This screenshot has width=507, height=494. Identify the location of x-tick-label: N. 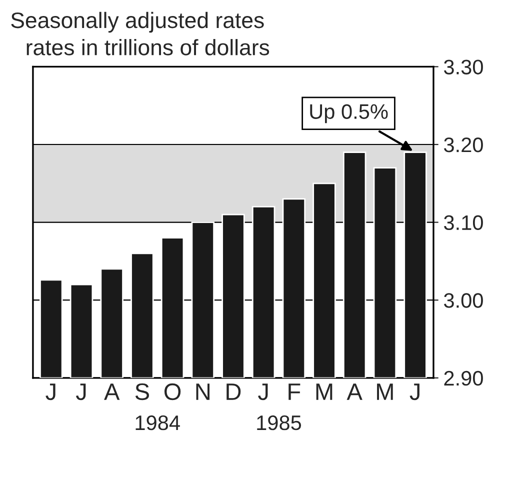
(203, 392).